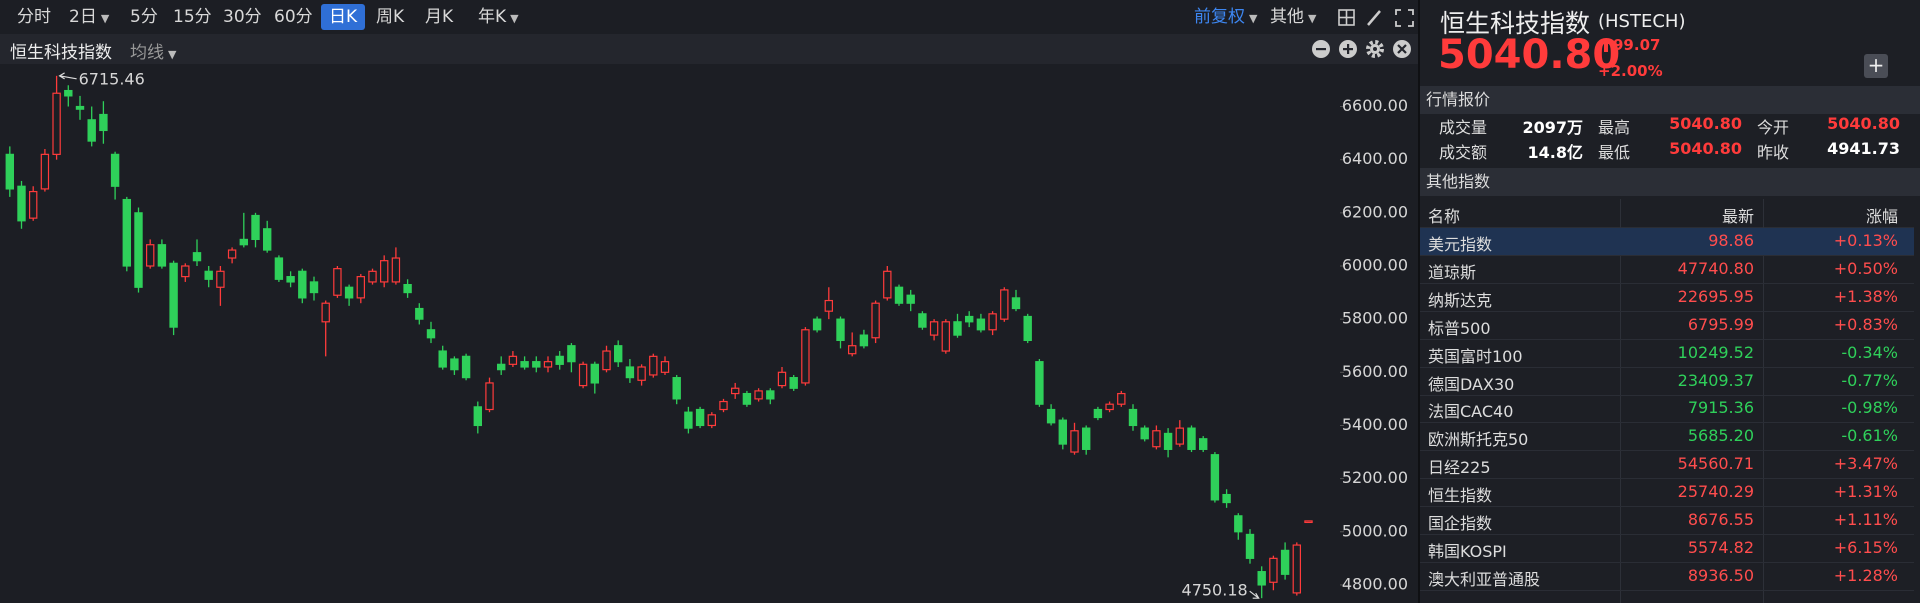 Image resolution: width=1920 pixels, height=603 pixels. I want to click on index-row: 日经225 54560.71 +3.47%, so click(1667, 465).